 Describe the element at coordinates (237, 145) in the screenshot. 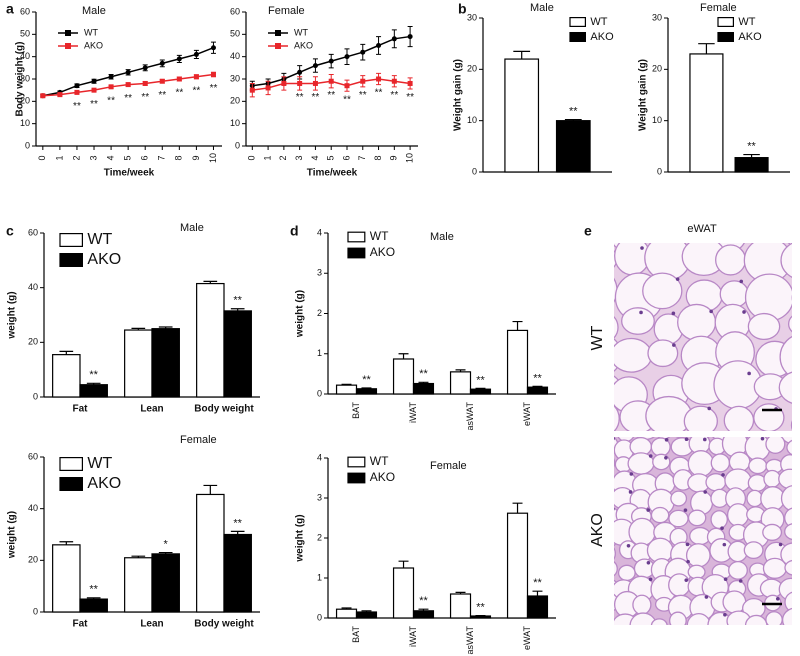

I see `y-tick-label: 0` at that location.